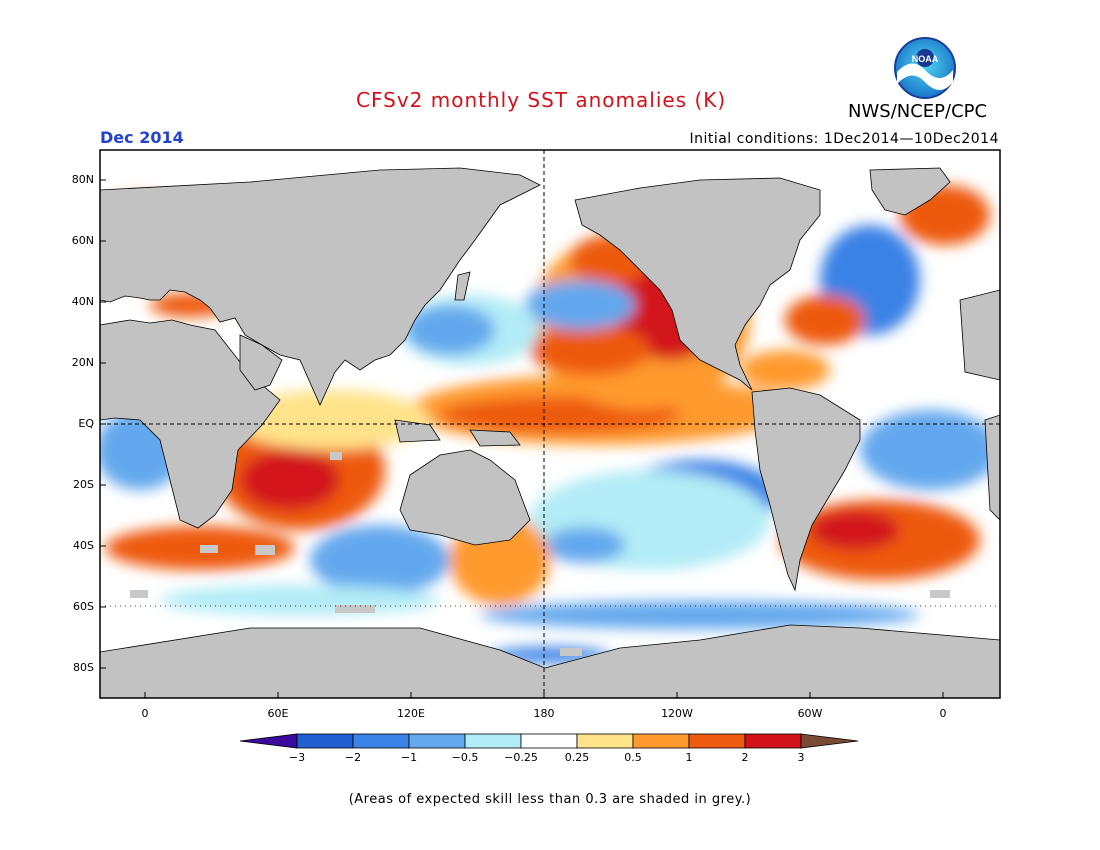 The width and height of the screenshot is (1100, 850). What do you see at coordinates (409, 757) in the screenshot?
I see `colorbar-tick-label: −1` at bounding box center [409, 757].